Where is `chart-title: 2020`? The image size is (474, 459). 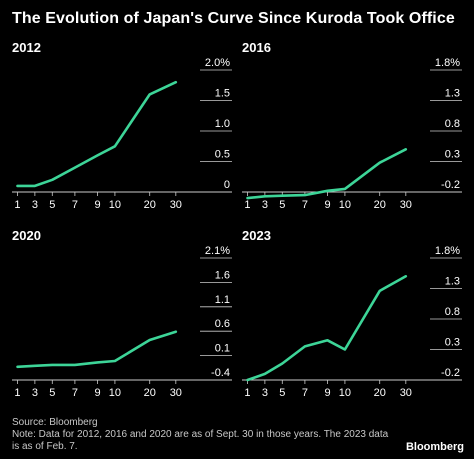 chart-title: 2020 is located at coordinates (26, 235).